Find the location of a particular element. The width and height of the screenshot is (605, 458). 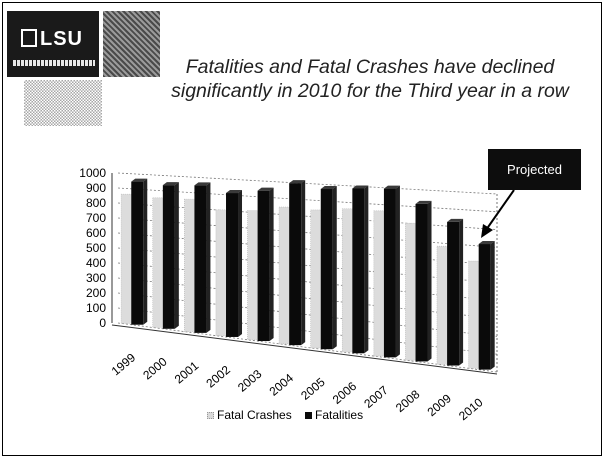

x-tick-label: 2007 is located at coordinates (376, 397).